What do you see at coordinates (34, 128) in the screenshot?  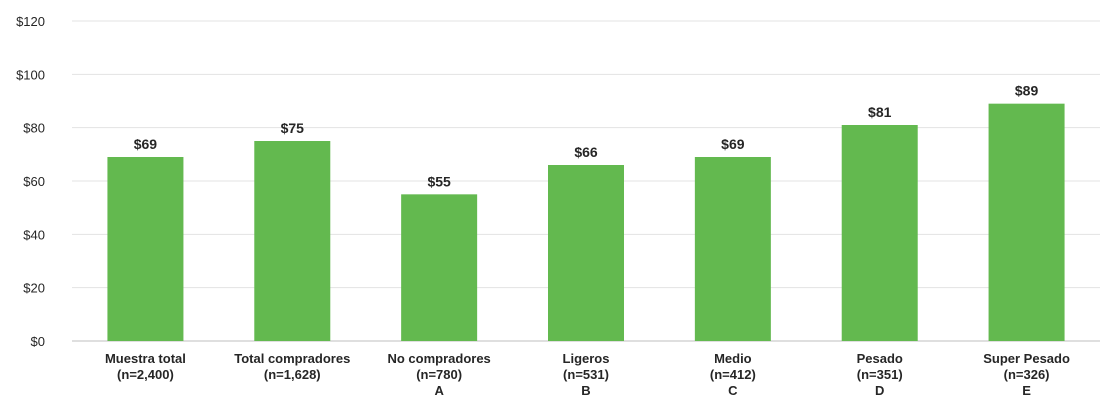 I see `y-tick-label: $80` at bounding box center [34, 128].